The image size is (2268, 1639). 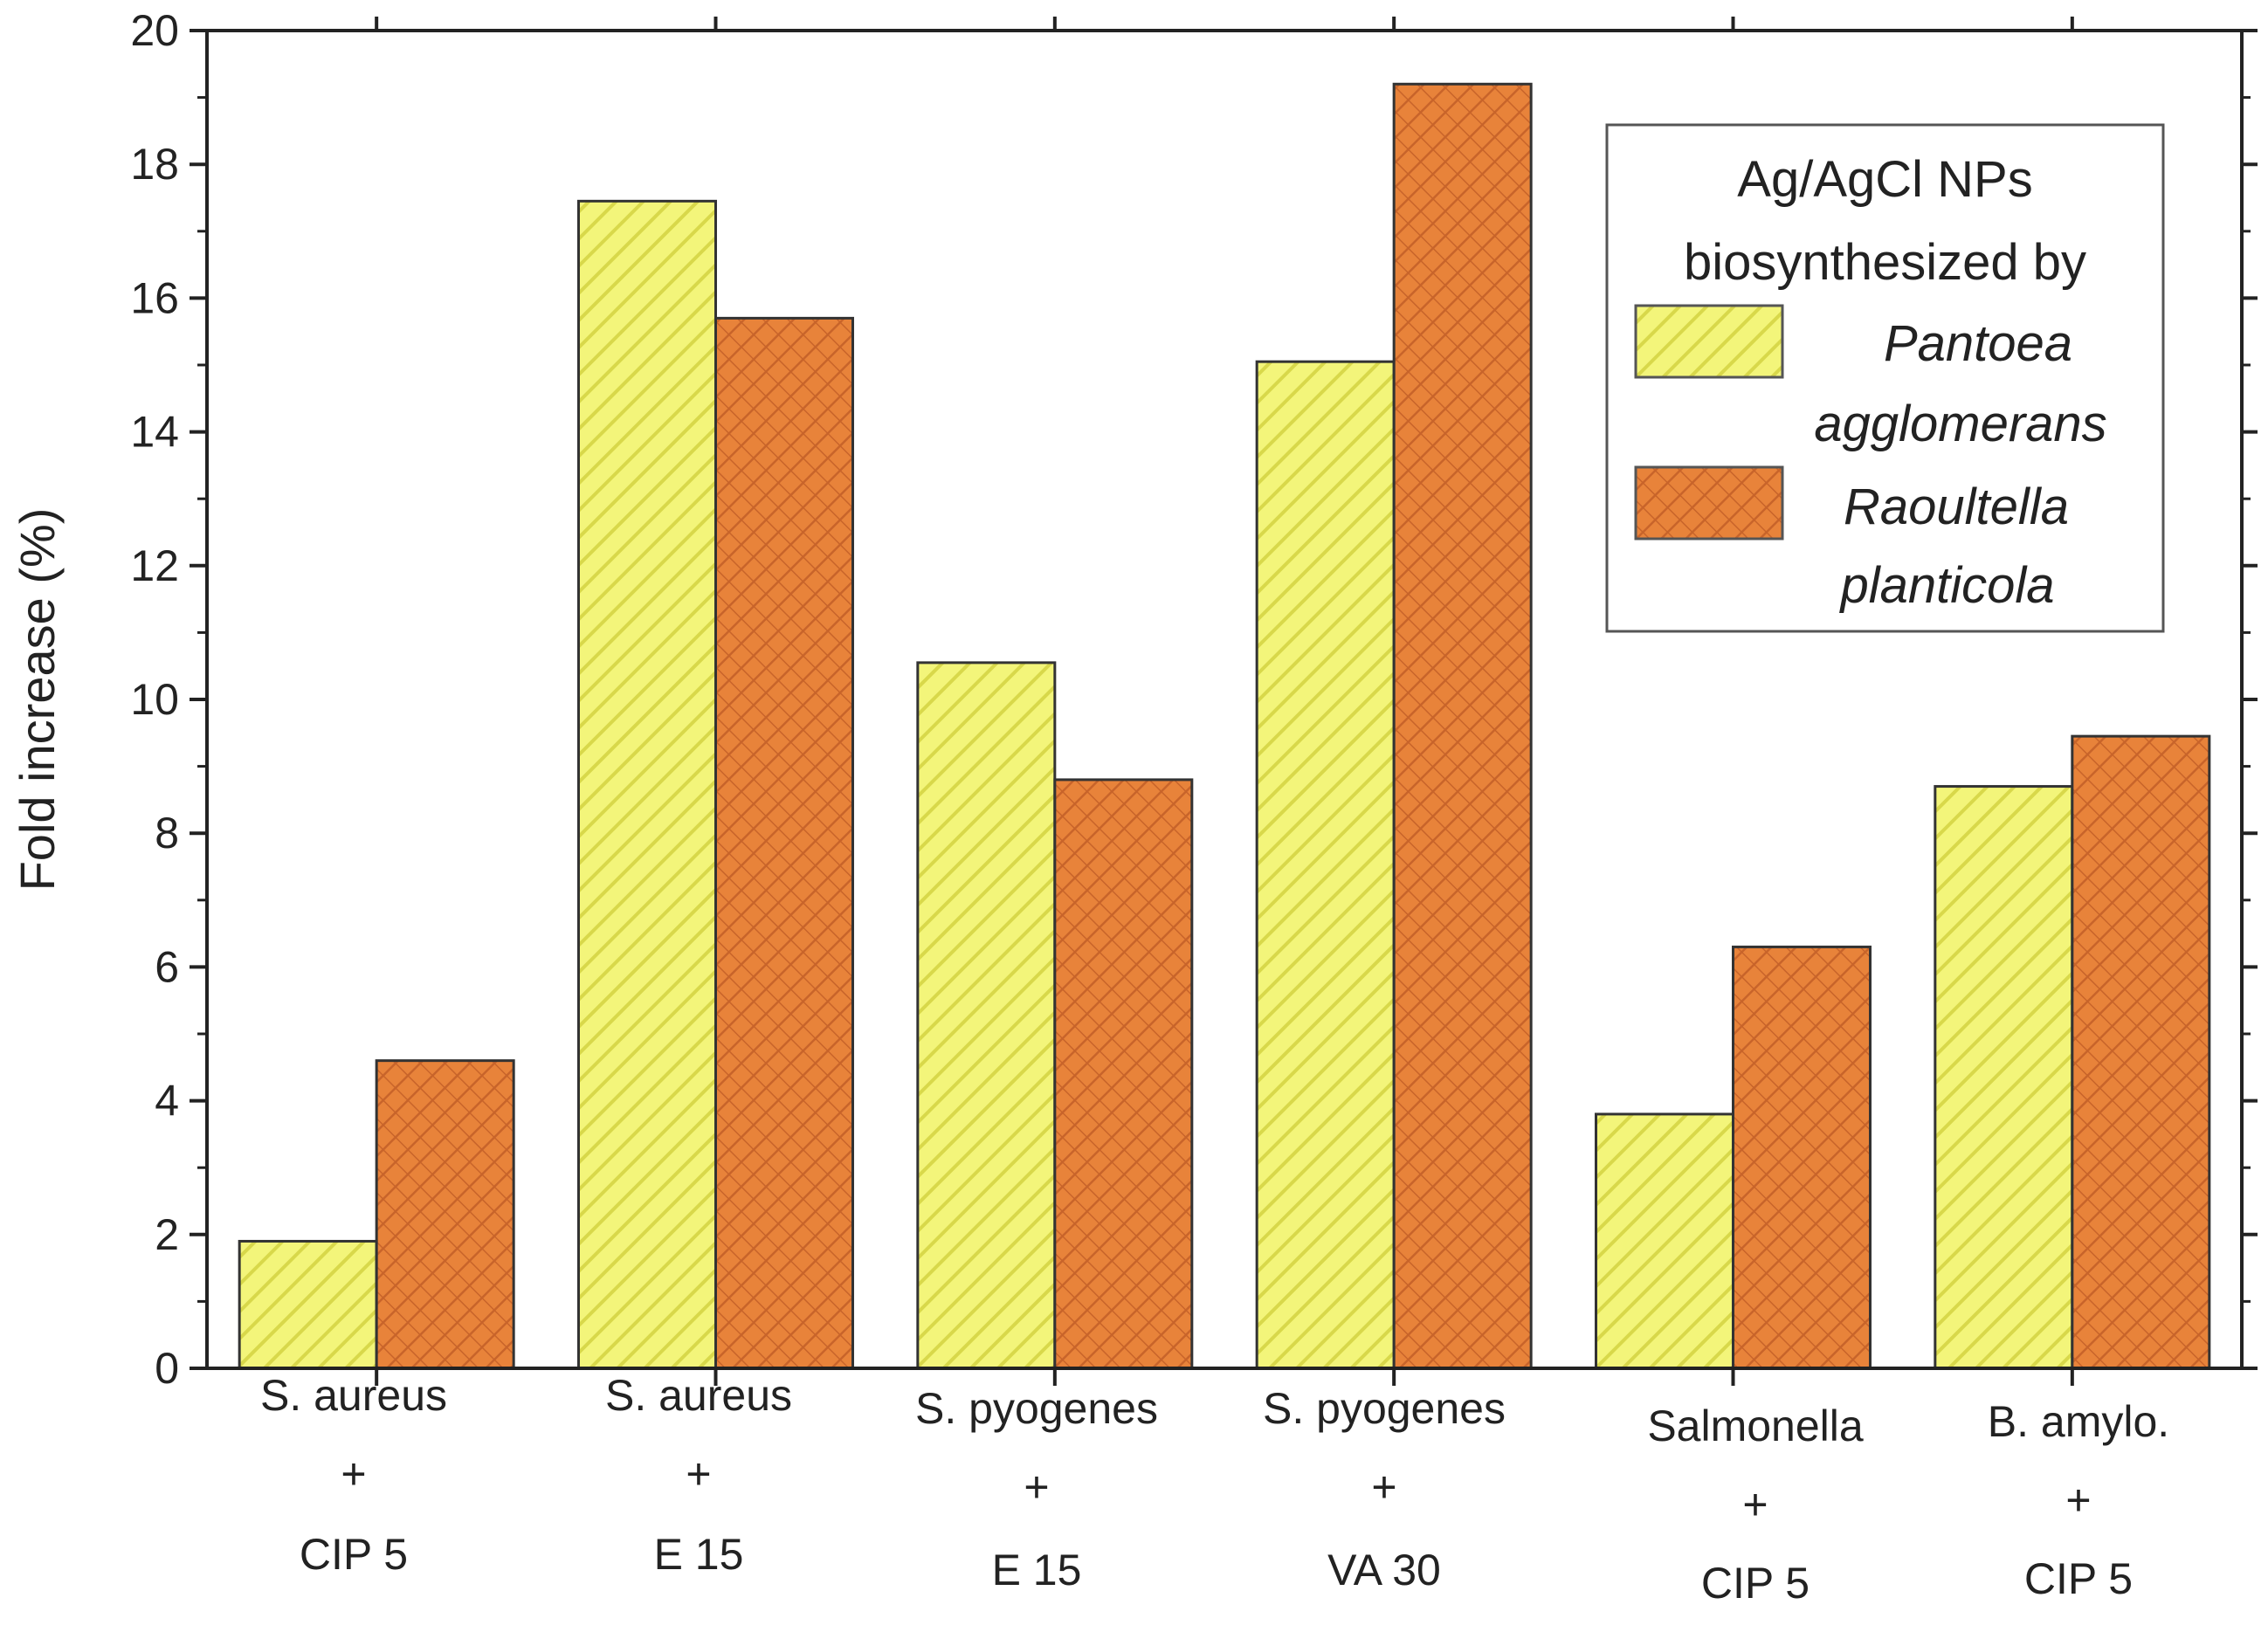 What do you see at coordinates (37, 700) in the screenshot?
I see `y-axis-title: Fold increase (%)` at bounding box center [37, 700].